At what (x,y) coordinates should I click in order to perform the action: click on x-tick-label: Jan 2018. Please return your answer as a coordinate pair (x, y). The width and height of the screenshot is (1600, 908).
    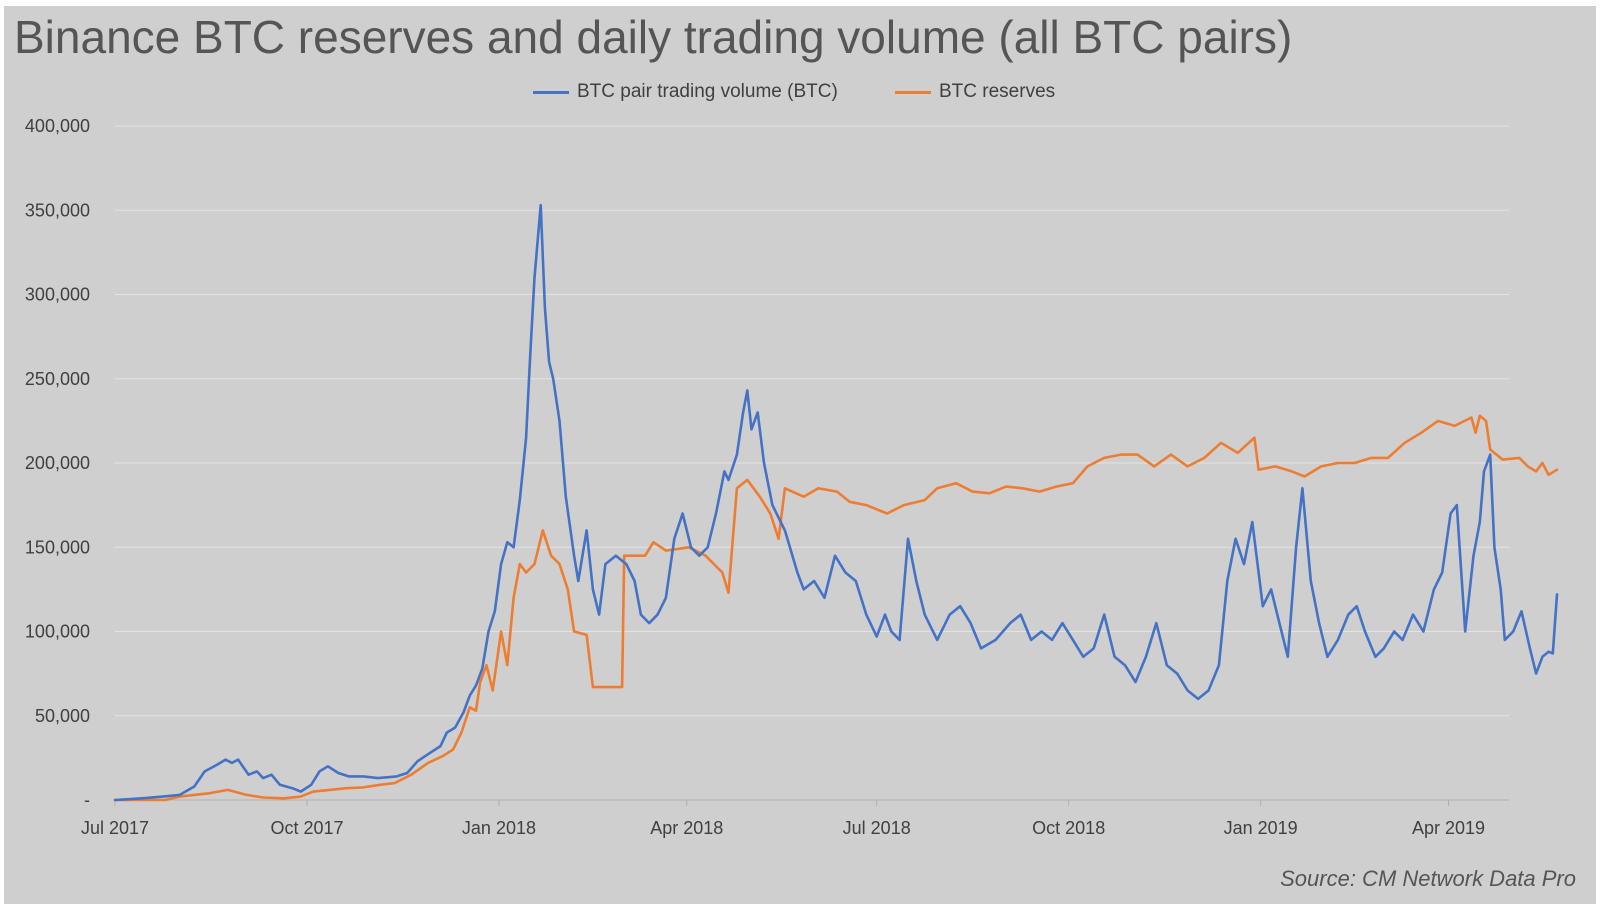
    Looking at the image, I should click on (499, 828).